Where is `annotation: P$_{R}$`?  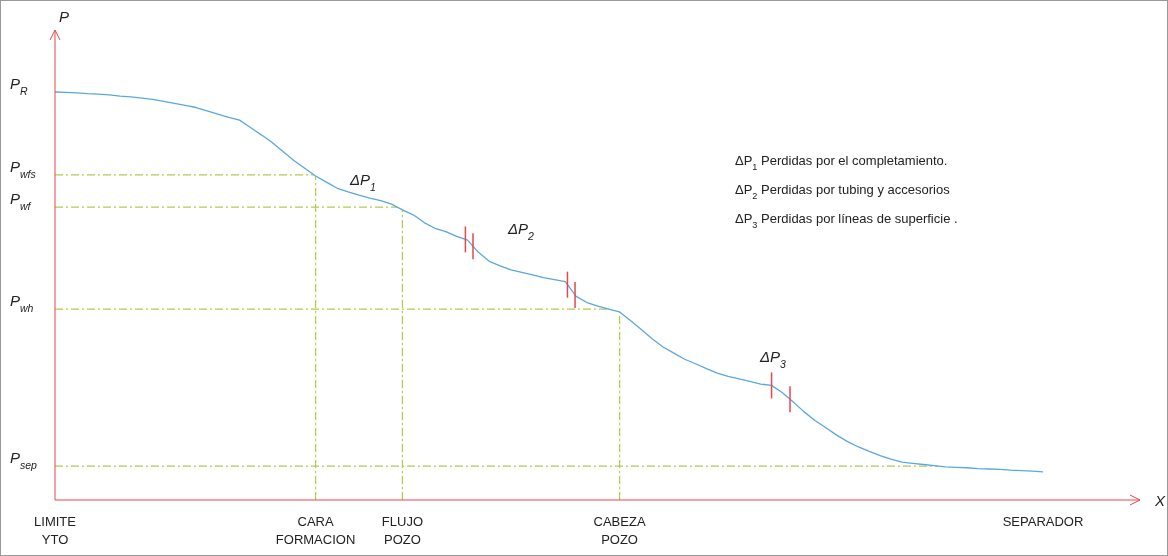 annotation: P$_{R}$ is located at coordinates (19, 86).